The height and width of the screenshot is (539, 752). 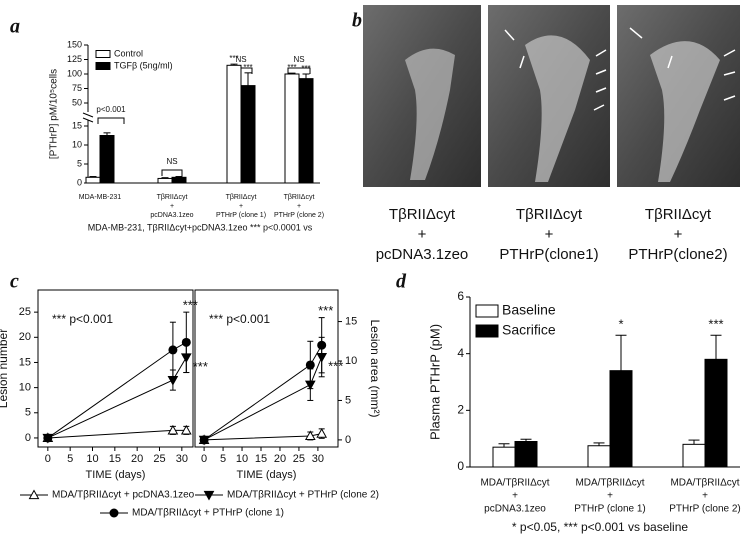 What do you see at coordinates (204, 121) in the screenshot?
I see `panel-a-brackets` at bounding box center [204, 121].